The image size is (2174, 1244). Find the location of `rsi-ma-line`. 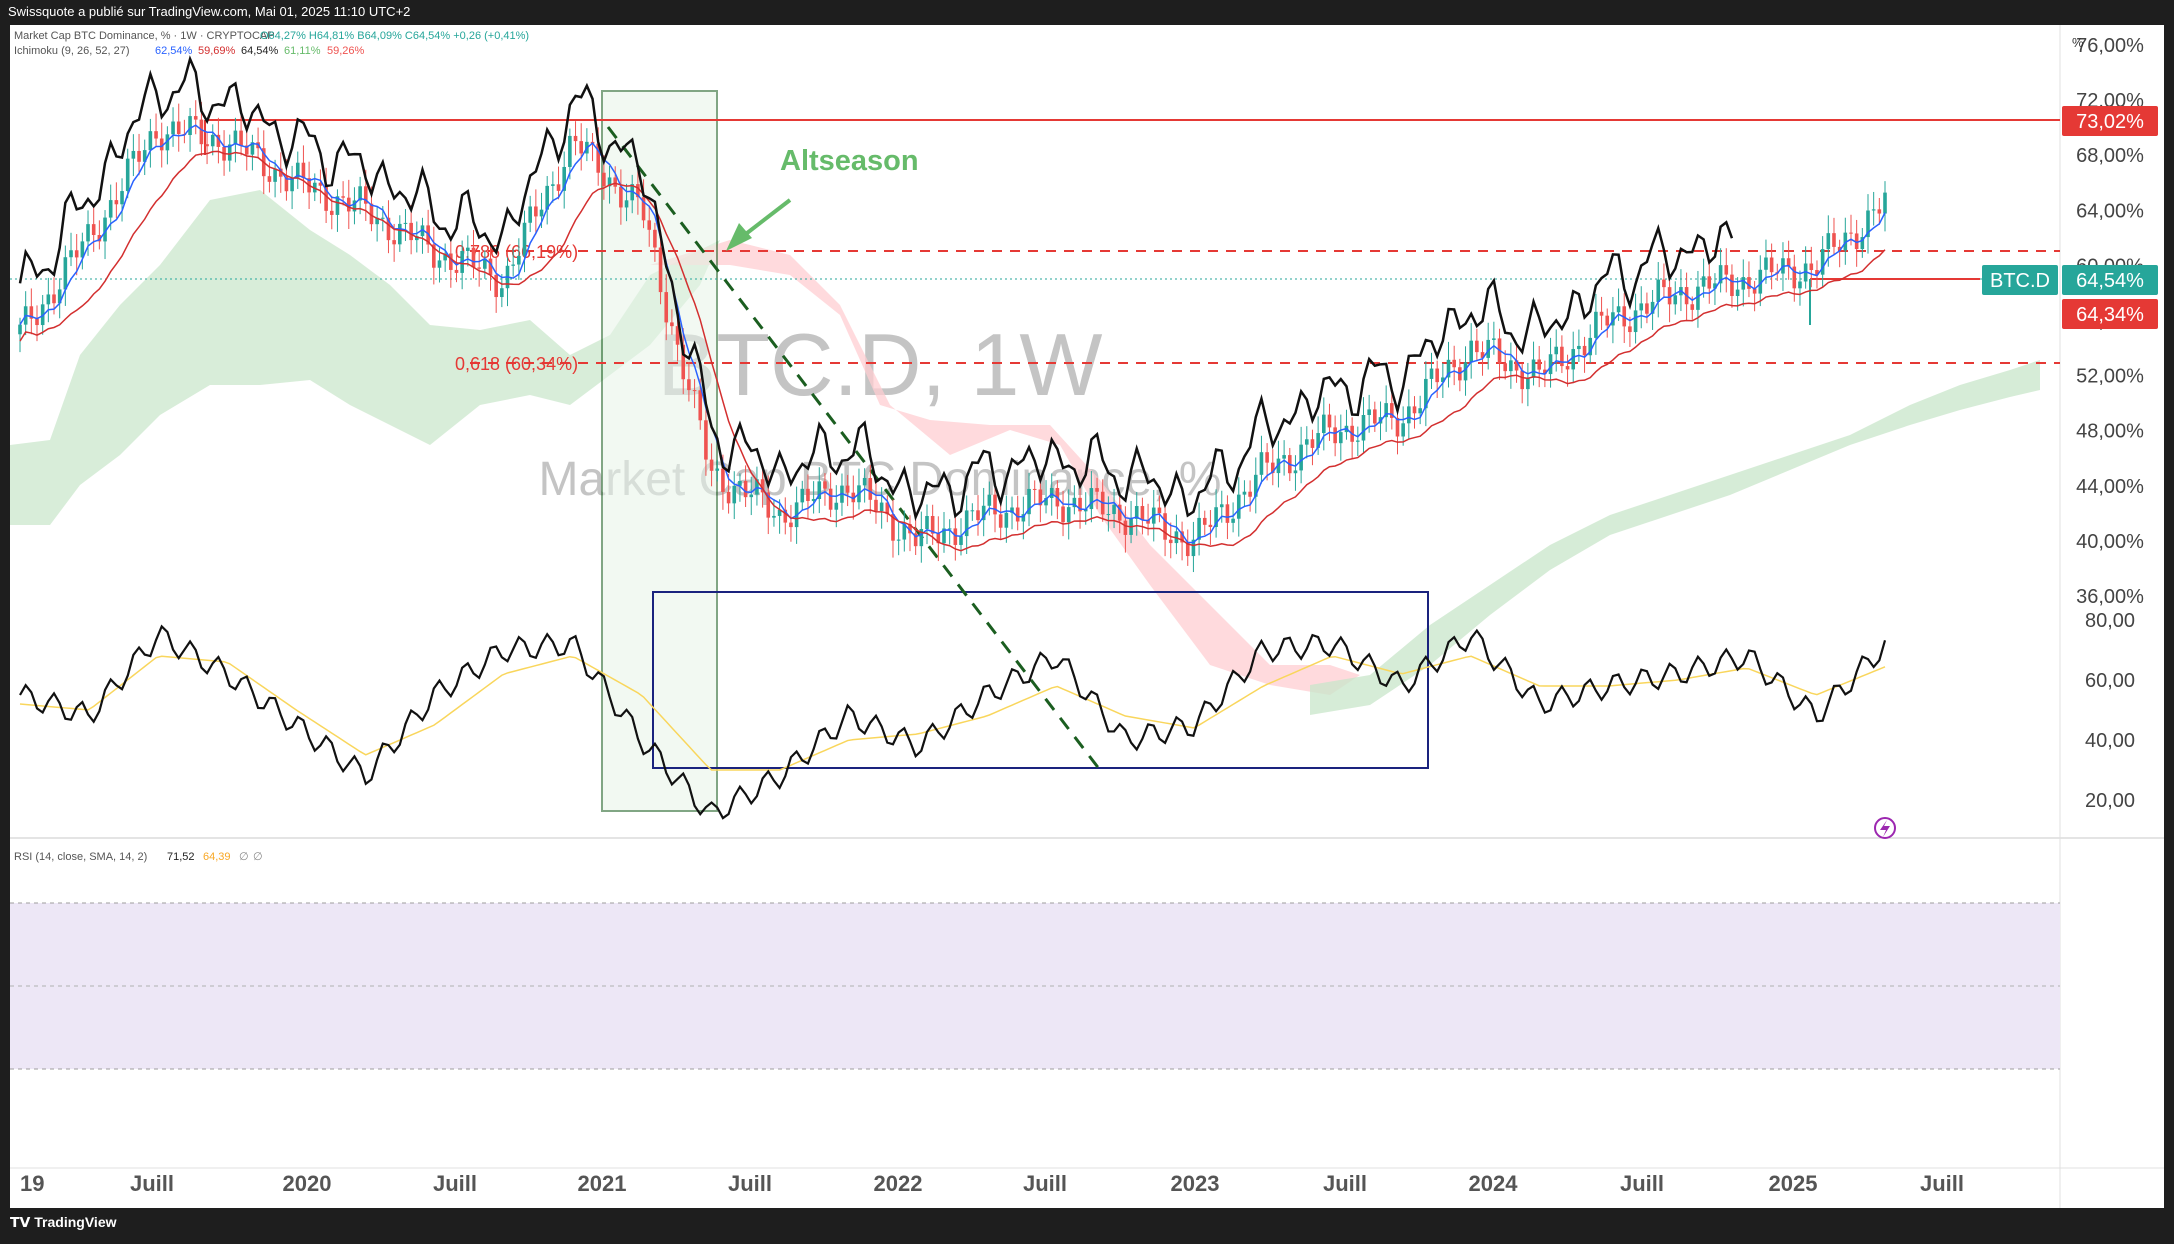

rsi-ma-line is located at coordinates (952, 713).